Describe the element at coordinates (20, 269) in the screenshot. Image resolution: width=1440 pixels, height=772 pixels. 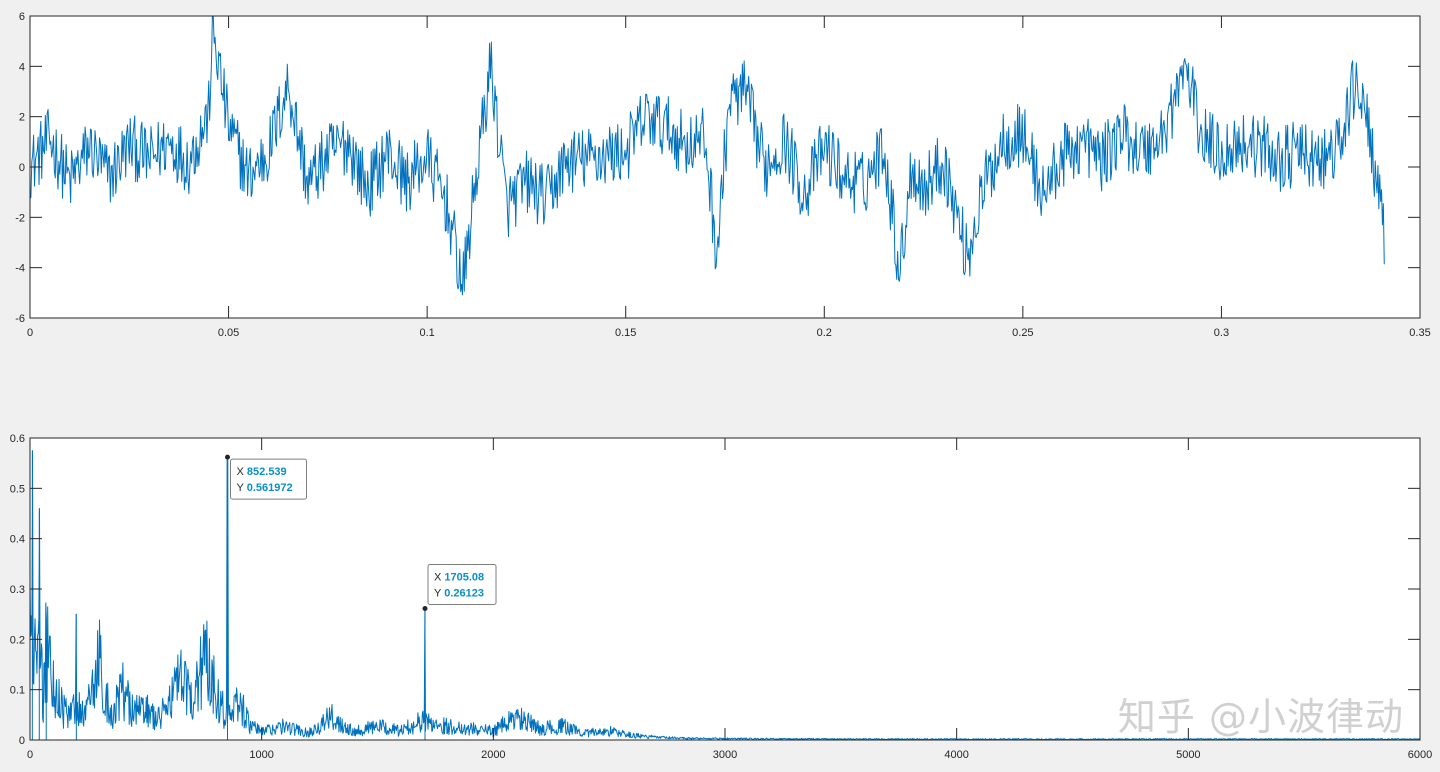
I see `y-tick-label: -4` at that location.